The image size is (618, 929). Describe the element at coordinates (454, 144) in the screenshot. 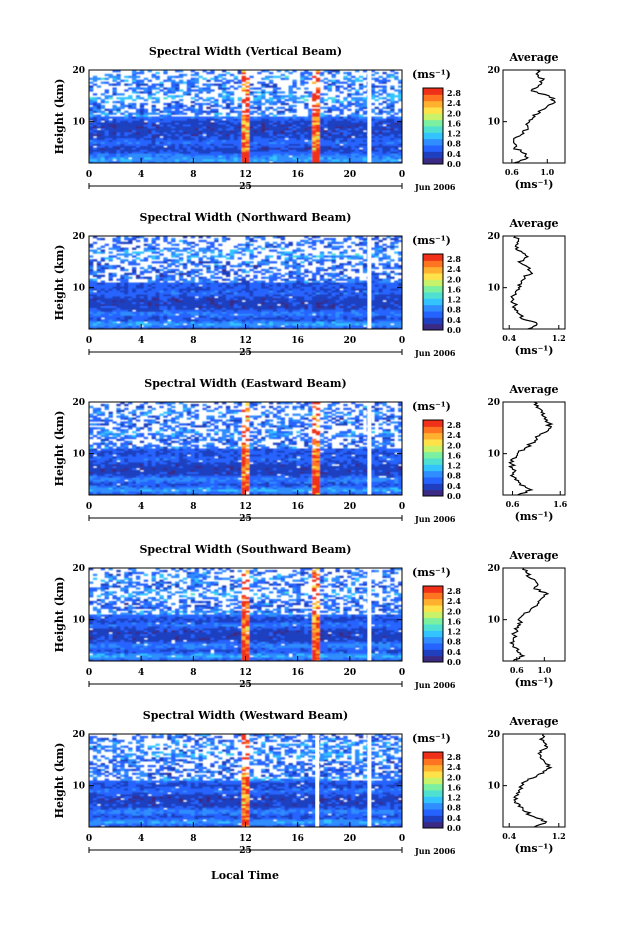

I see `colorbar-tick-label: 0.8` at that location.